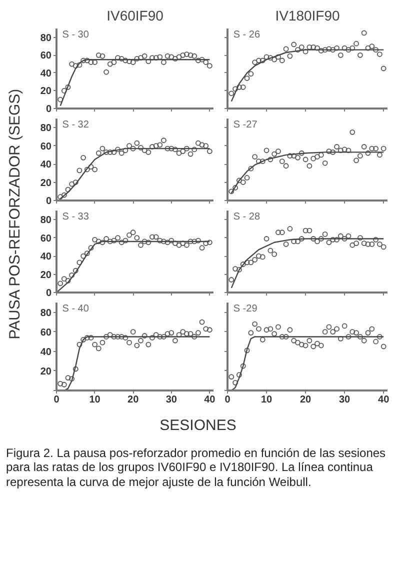 Image resolution: width=401 pixels, height=561 pixels. What do you see at coordinates (46, 352) in the screenshot?
I see `y-tick-label: 40` at bounding box center [46, 352].